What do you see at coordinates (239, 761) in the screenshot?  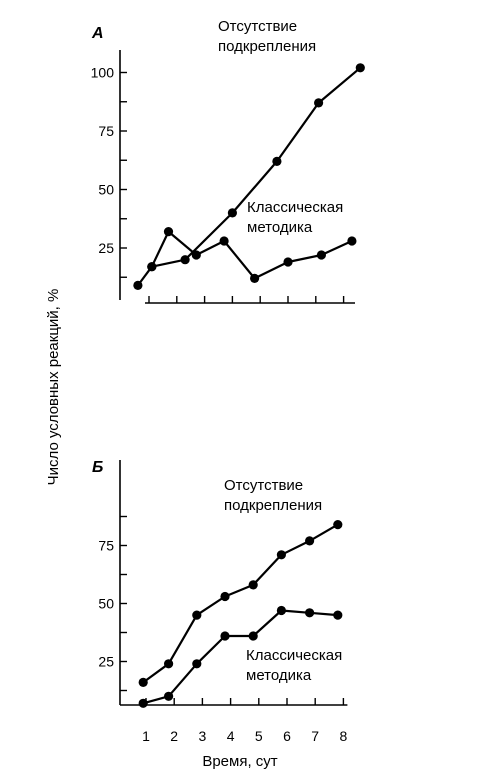 I see `x-axis-title: Время, сут` at bounding box center [239, 761].